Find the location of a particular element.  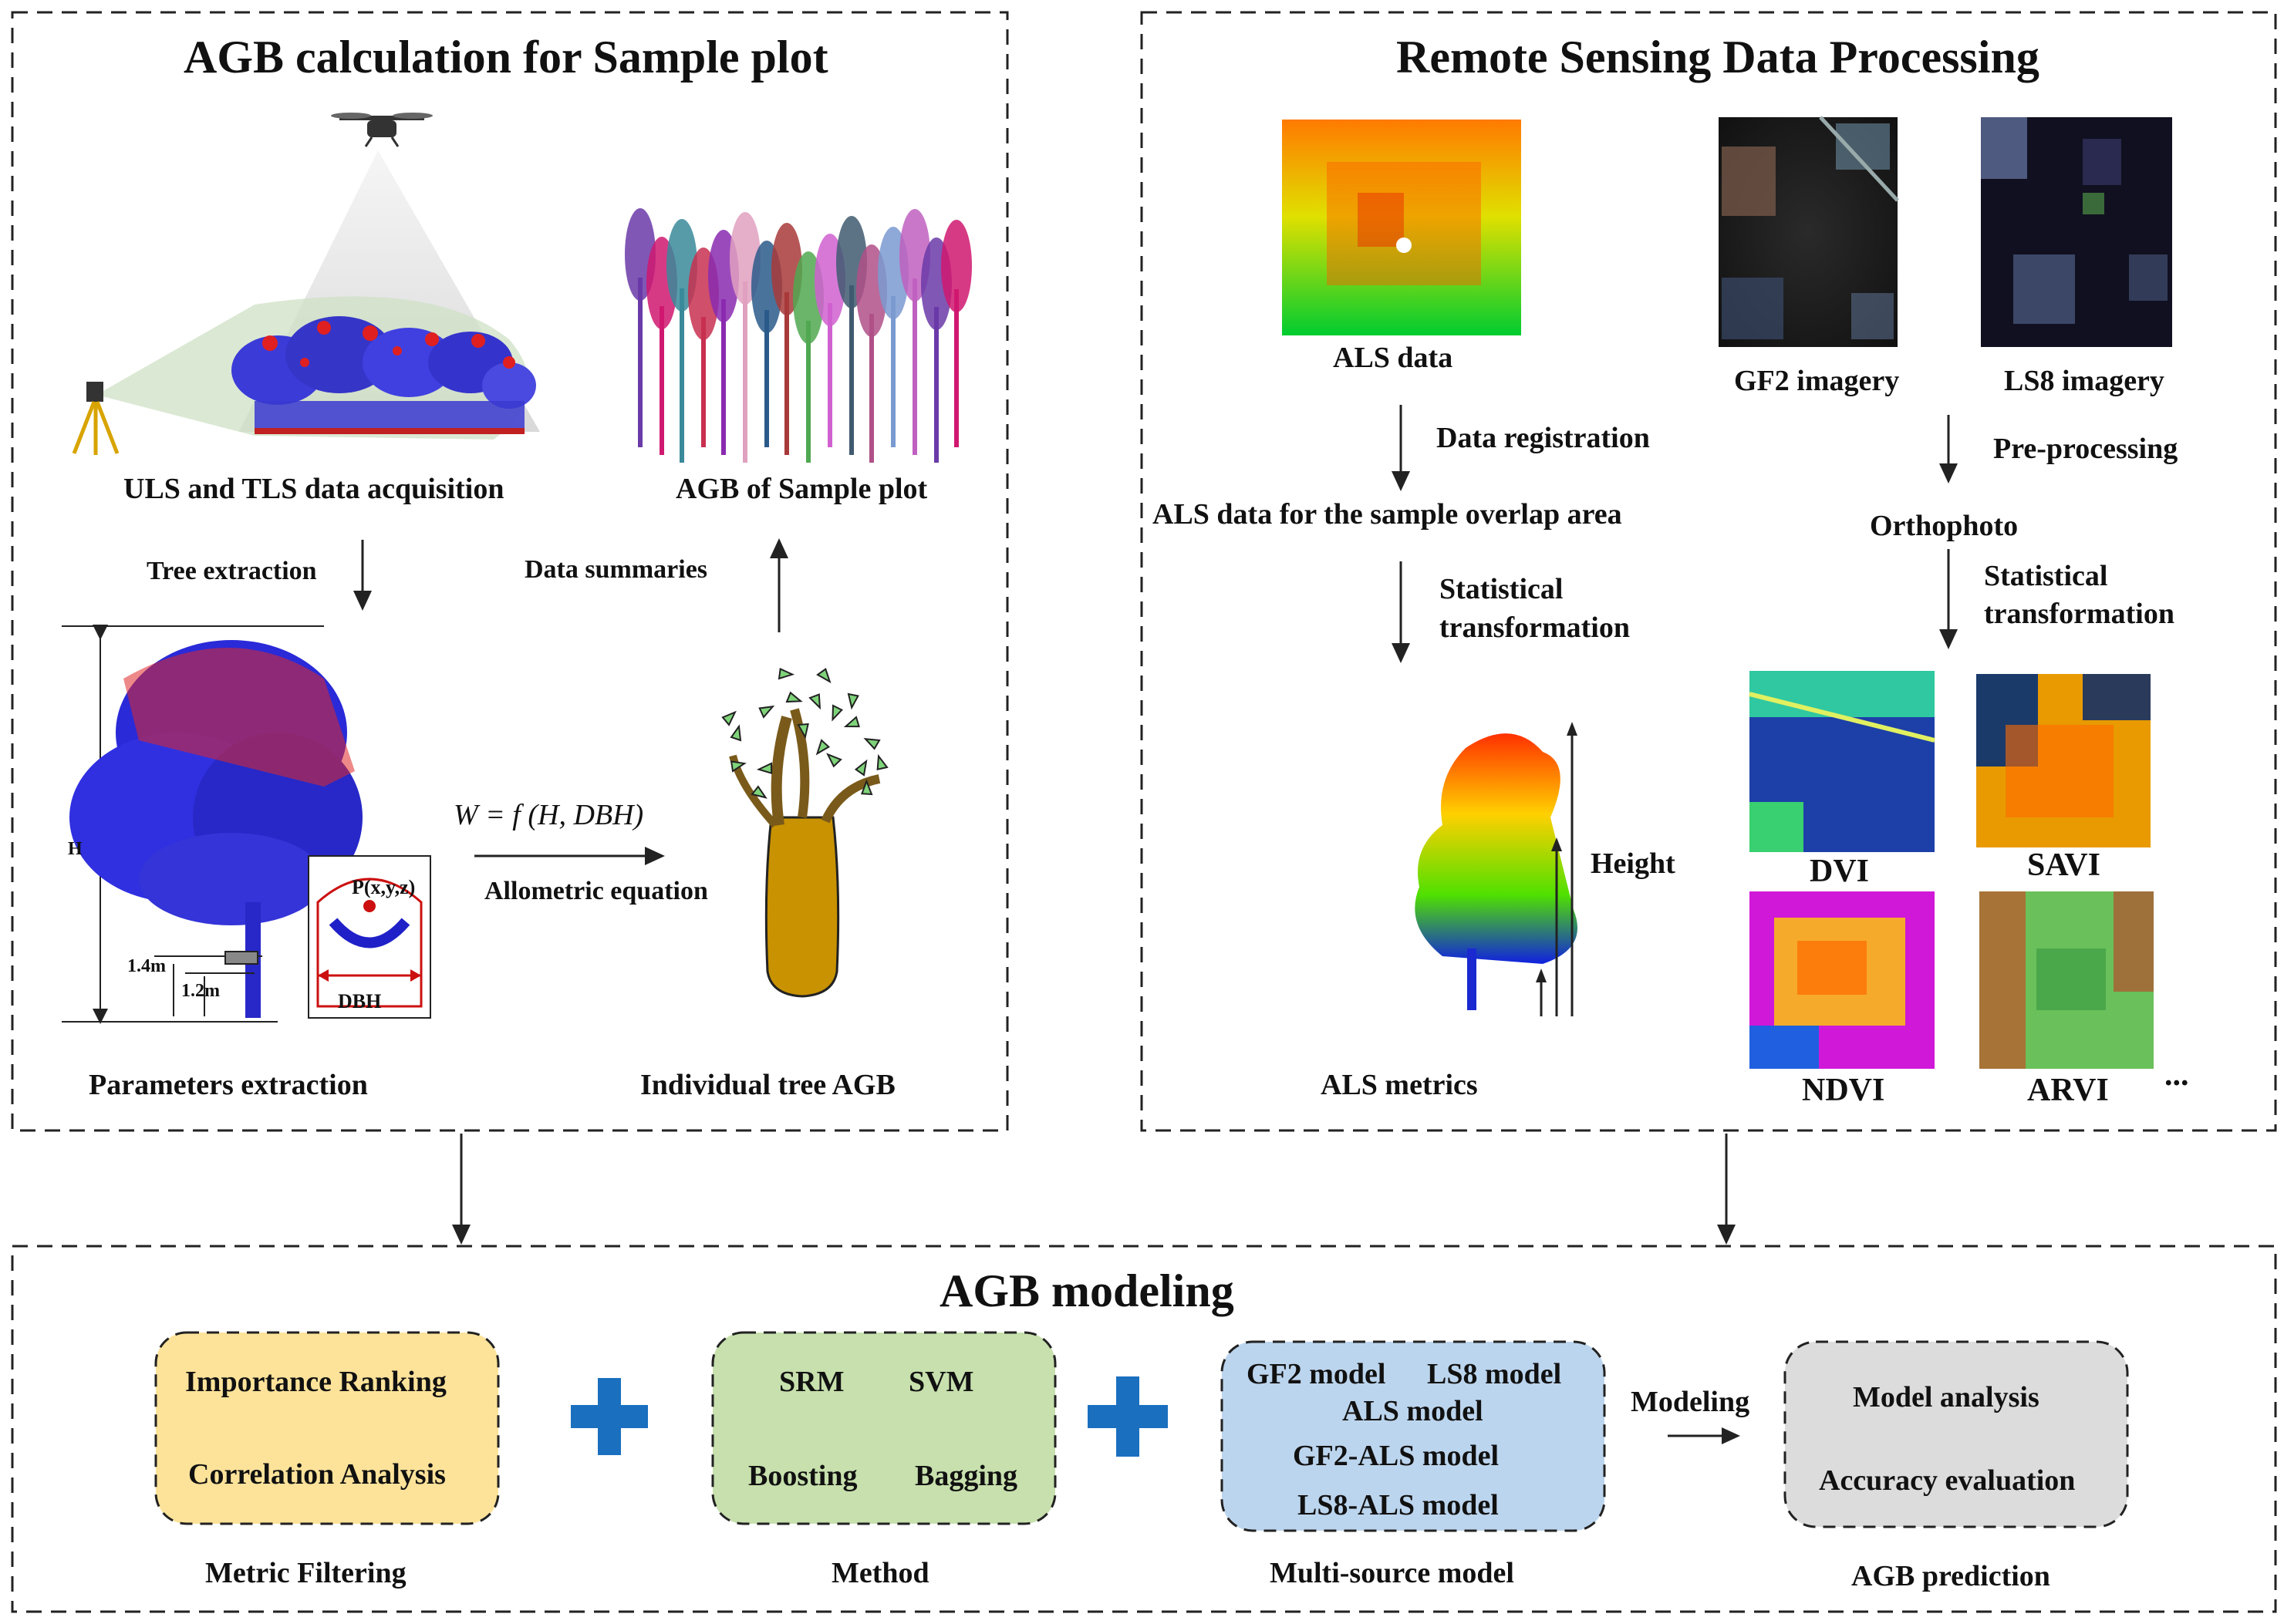

metric-filtering-caption: Metric Filtering is located at coordinates (306, 1573).